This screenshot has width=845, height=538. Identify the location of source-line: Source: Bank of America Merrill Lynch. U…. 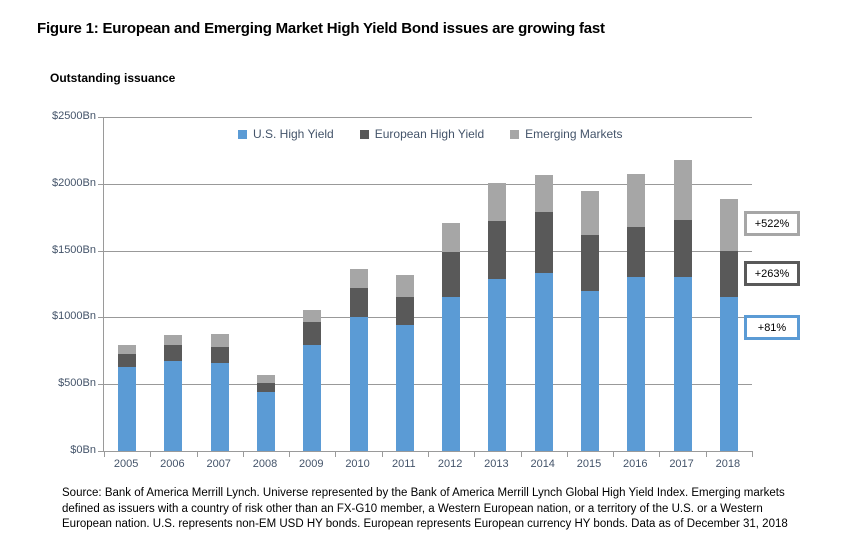
(423, 493).